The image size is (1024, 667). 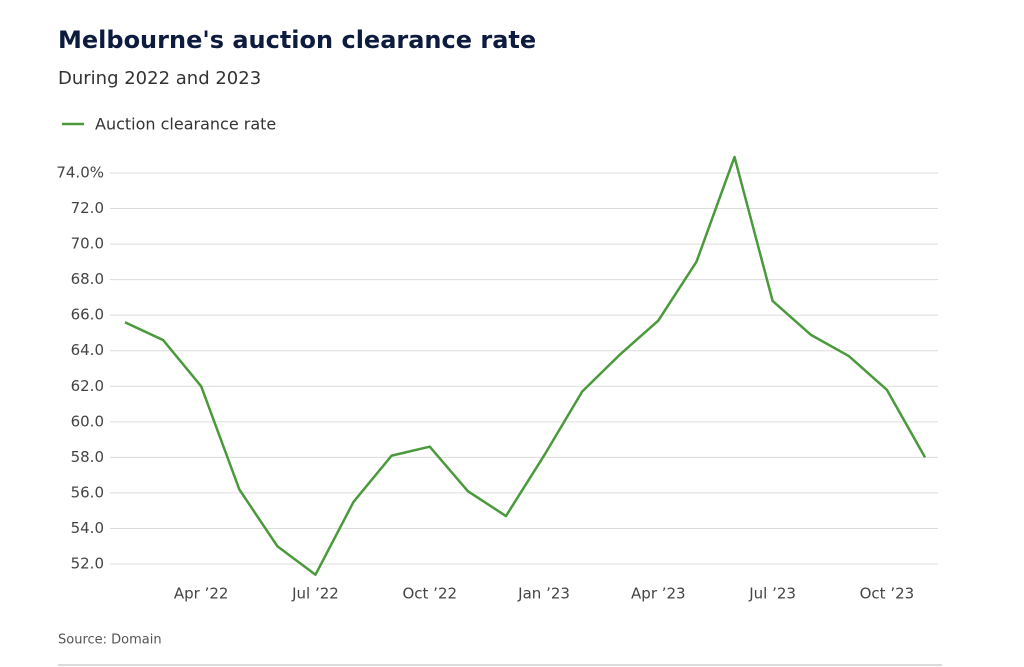 I want to click on y-tick-label: 66.0, so click(x=87, y=315).